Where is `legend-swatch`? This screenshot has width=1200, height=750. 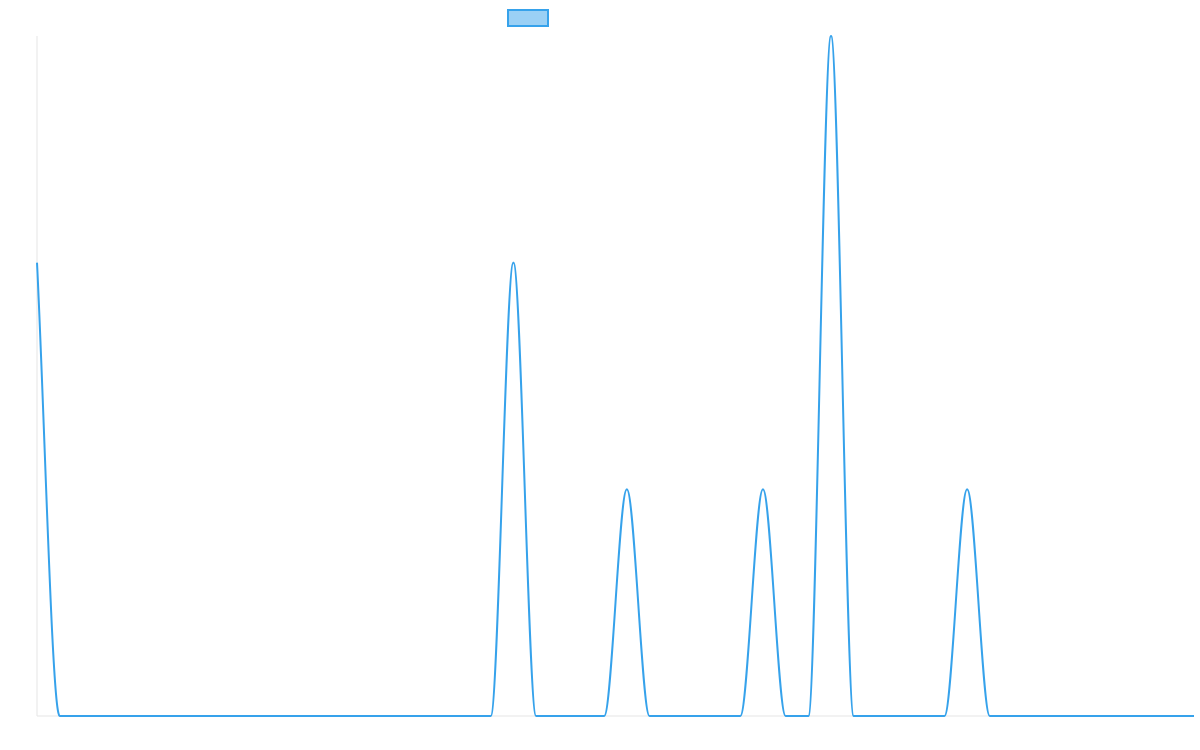
legend-swatch is located at coordinates (528, 18).